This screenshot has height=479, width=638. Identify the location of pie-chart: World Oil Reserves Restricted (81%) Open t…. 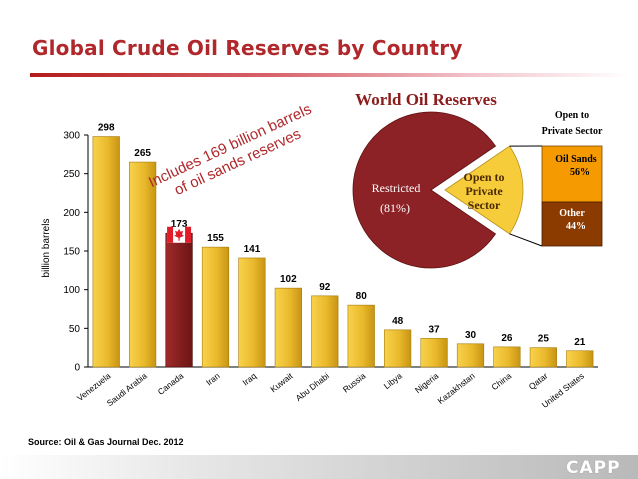
(477, 179).